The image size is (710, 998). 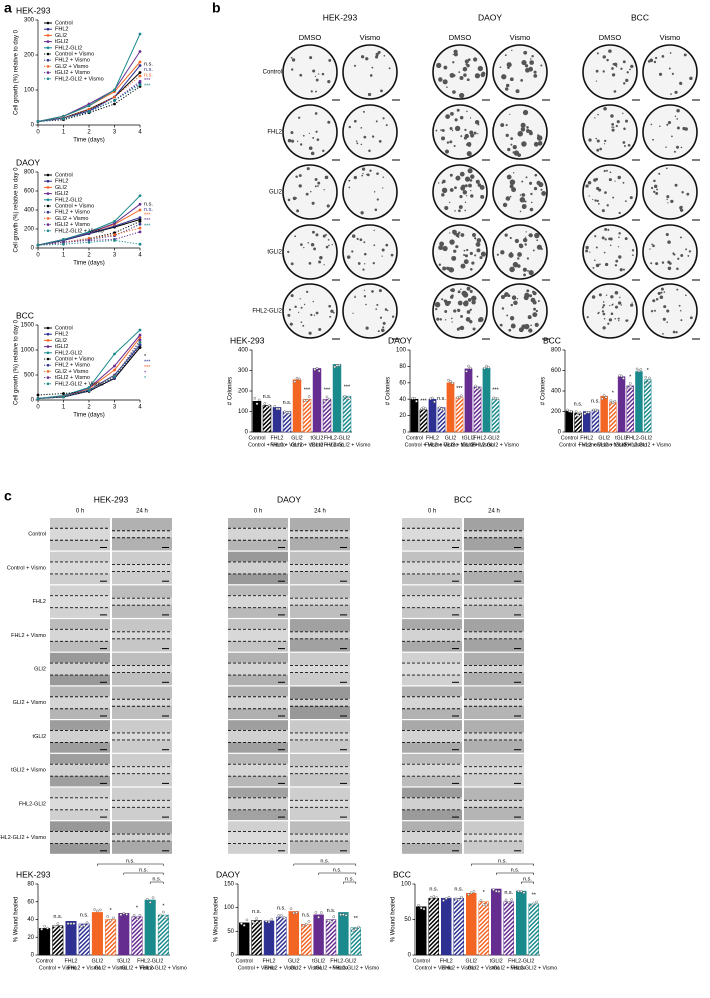 What do you see at coordinates (17, 362) in the screenshot?
I see `y-axis-label: Cell growth (%) relative to day 0` at bounding box center [17, 362].